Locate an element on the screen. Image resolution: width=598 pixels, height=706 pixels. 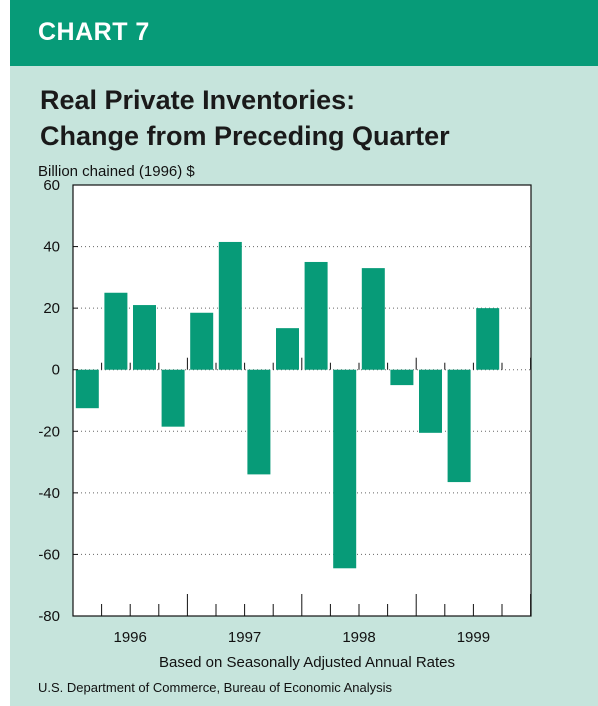
y-tick-labels: 60 40 20 0 -20 -40 -60 -80 is located at coordinates (49, 401).